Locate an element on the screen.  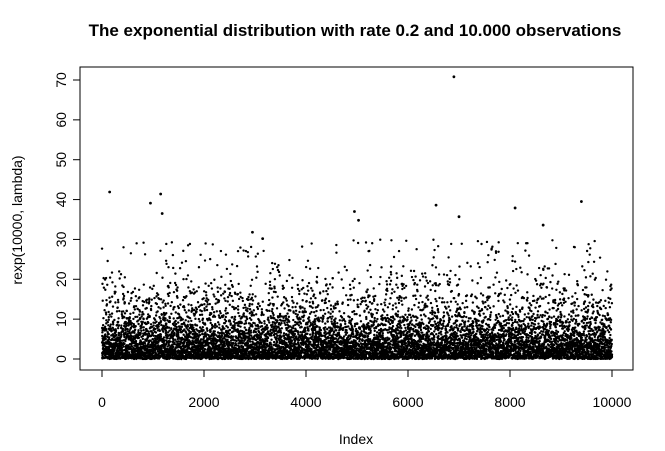
x-tick-label: 6000 is located at coordinates (407, 402).